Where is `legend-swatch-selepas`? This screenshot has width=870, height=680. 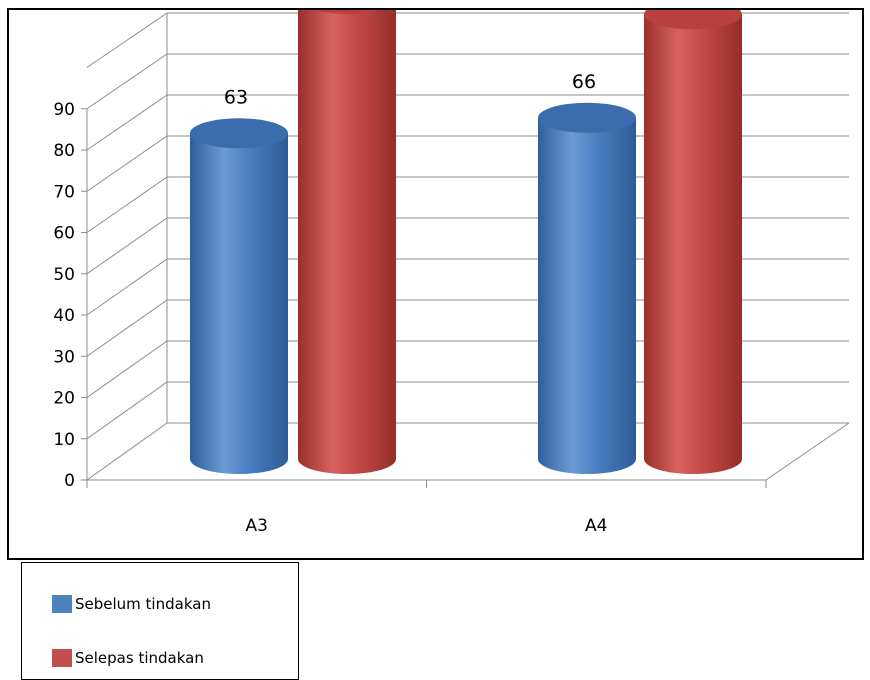 legend-swatch-selepas is located at coordinates (62, 658).